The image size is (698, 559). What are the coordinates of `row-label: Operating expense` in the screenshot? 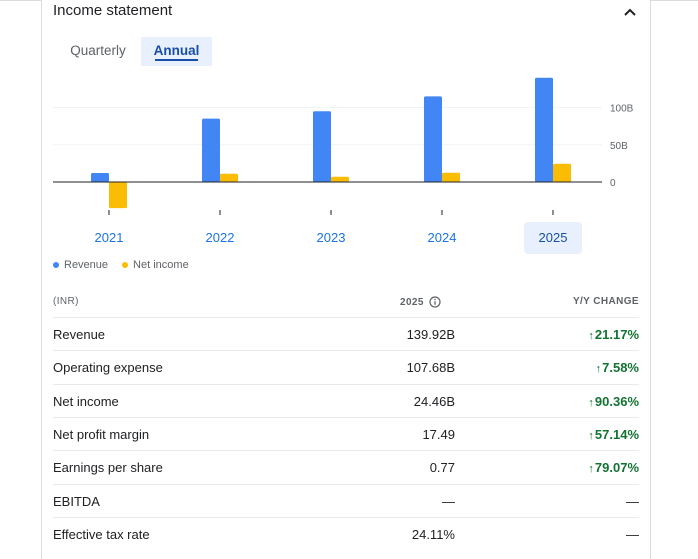 It's located at (108, 367).